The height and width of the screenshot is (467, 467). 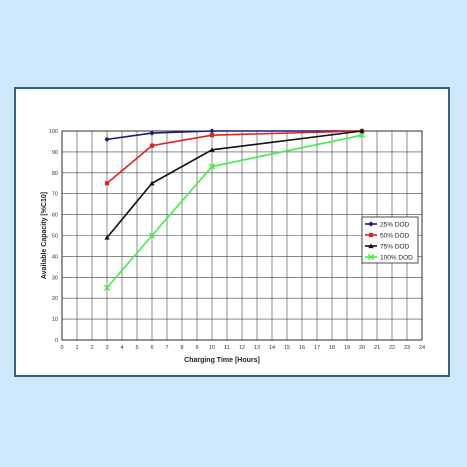 What do you see at coordinates (362, 348) in the screenshot?
I see `x-tick-label: 20` at bounding box center [362, 348].